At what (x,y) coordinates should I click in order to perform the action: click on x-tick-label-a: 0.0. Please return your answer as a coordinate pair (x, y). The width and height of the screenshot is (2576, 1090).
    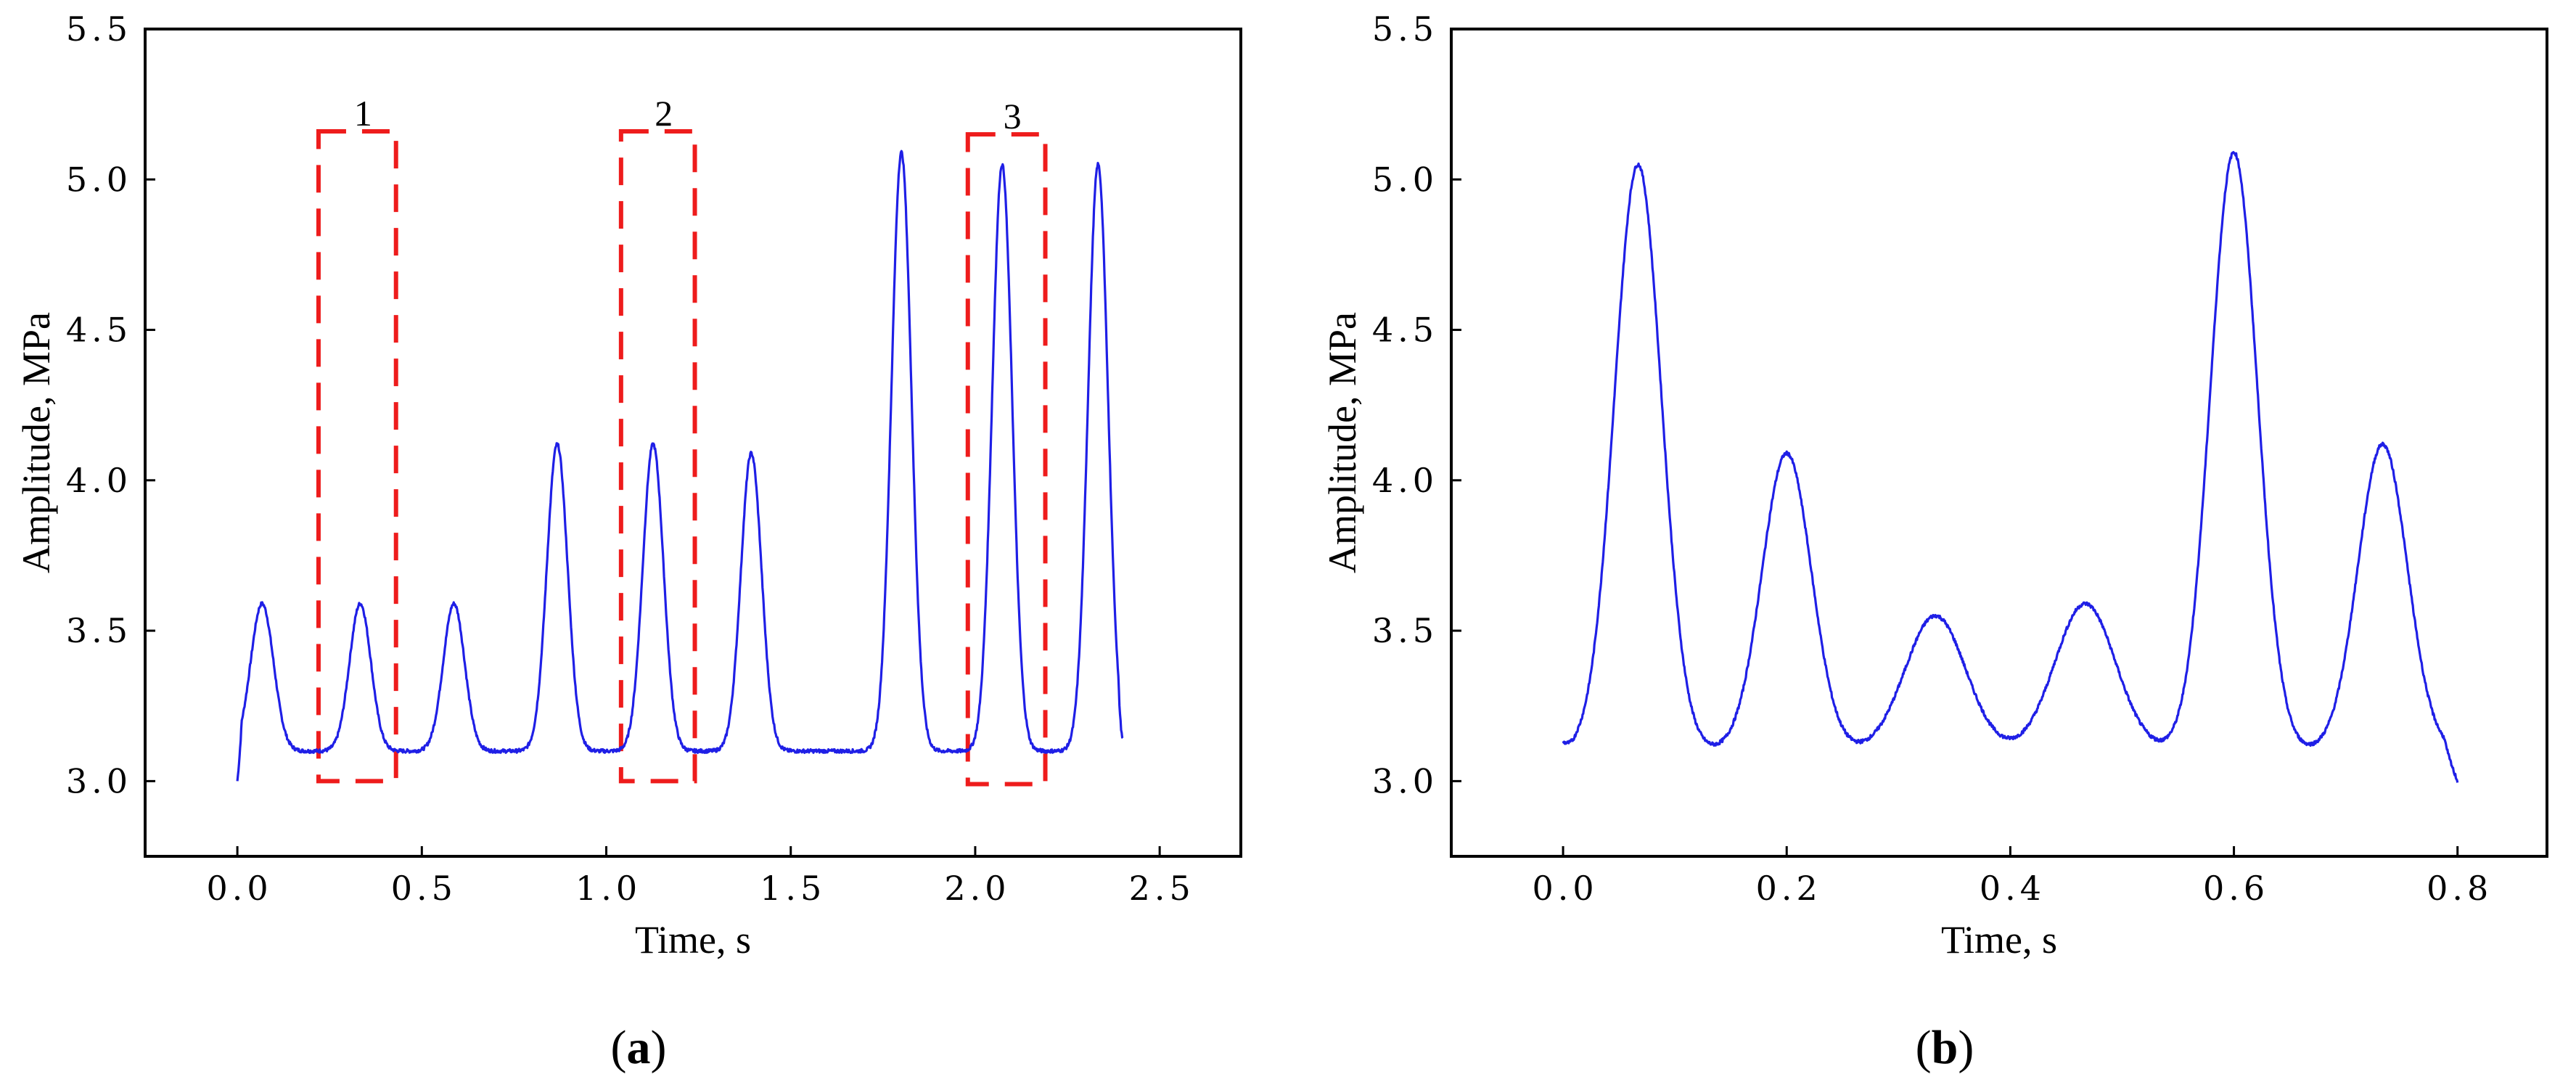
    Looking at the image, I should click on (240, 888).